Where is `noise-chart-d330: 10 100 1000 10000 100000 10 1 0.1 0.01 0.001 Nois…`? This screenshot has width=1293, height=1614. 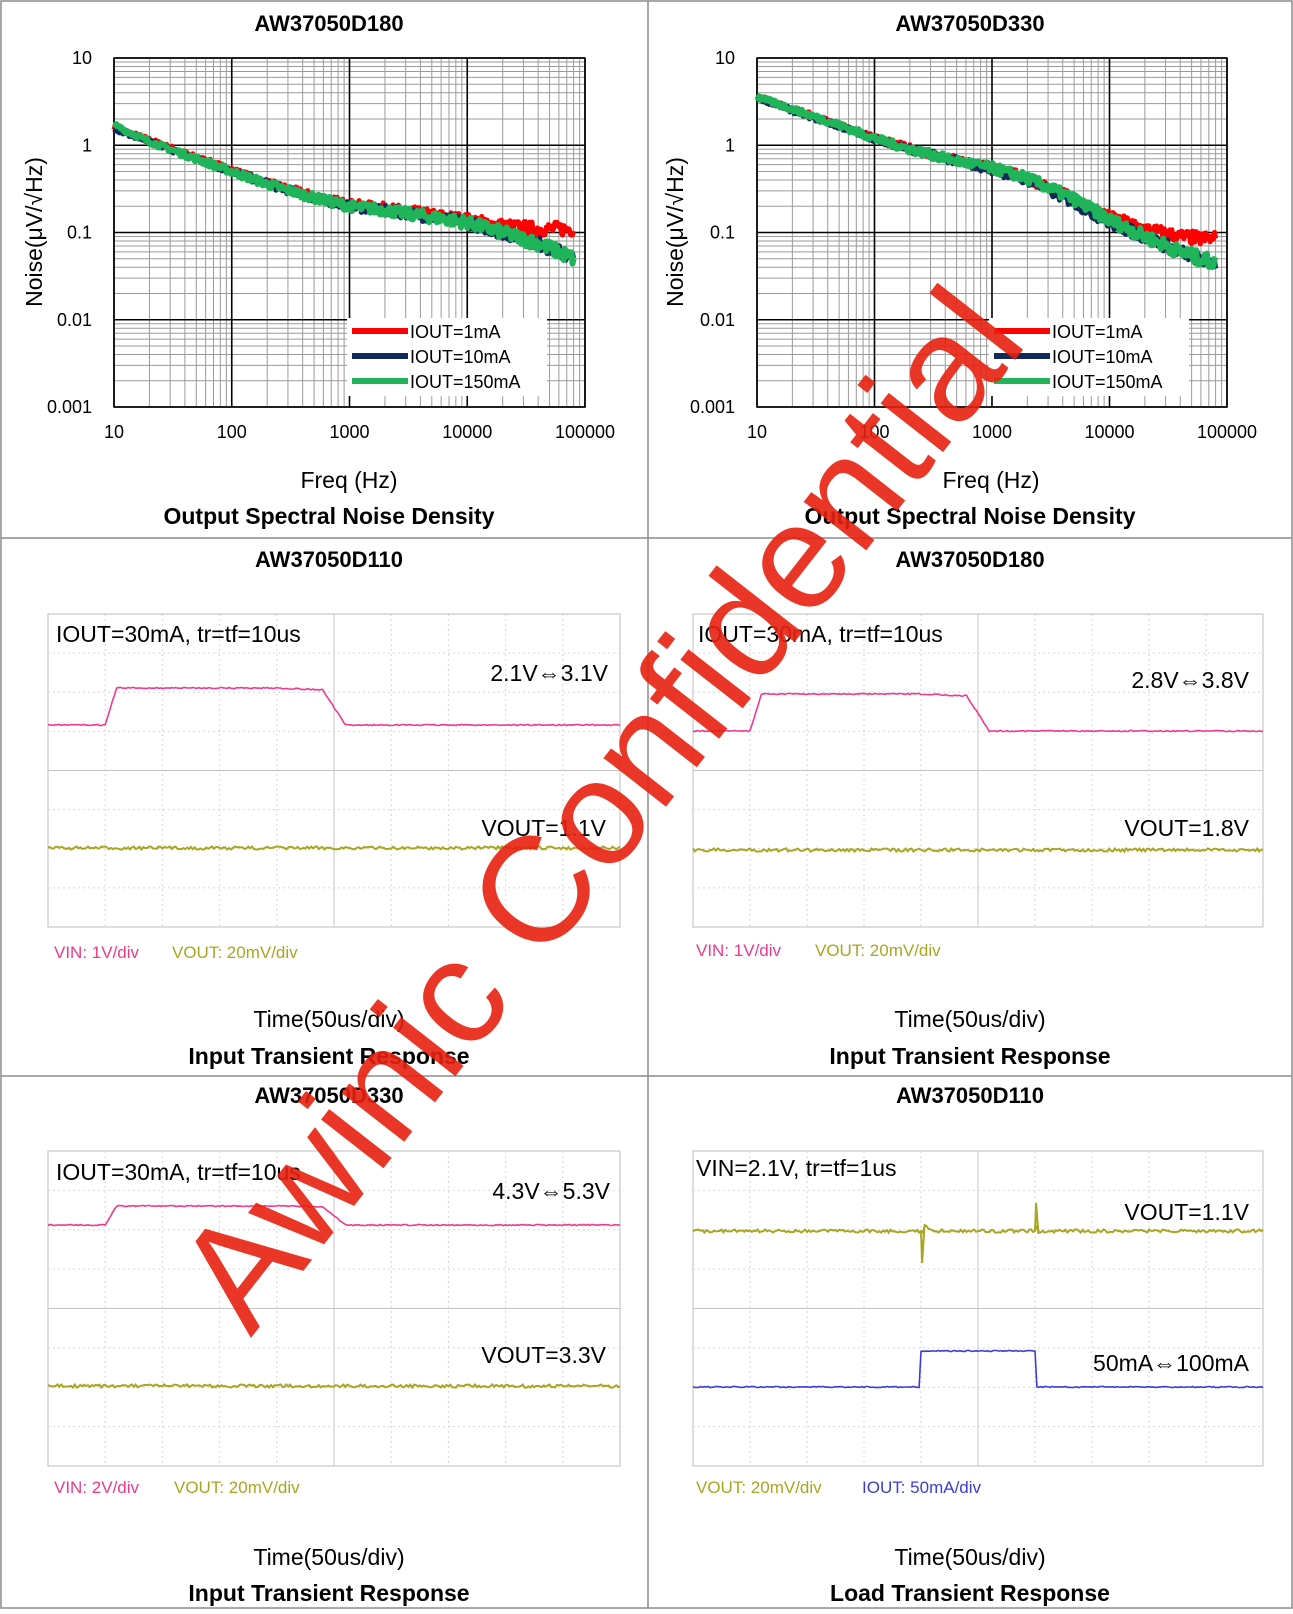
noise-chart-d330: 10 100 1000 10000 100000 10 1 0.1 0.01 0.001 Nois… is located at coordinates (959, 288).